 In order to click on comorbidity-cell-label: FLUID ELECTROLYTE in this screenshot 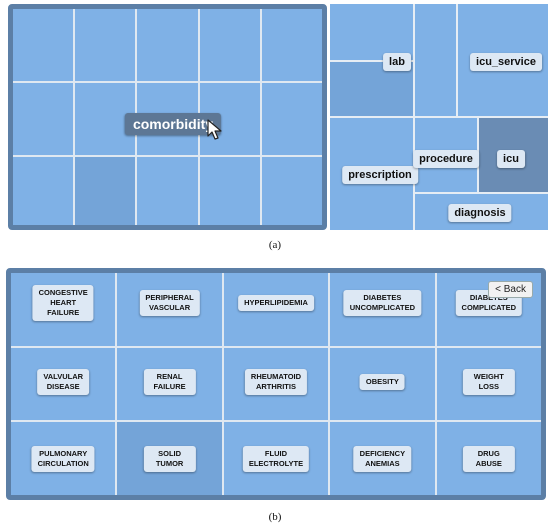, I will do `click(276, 458)`.